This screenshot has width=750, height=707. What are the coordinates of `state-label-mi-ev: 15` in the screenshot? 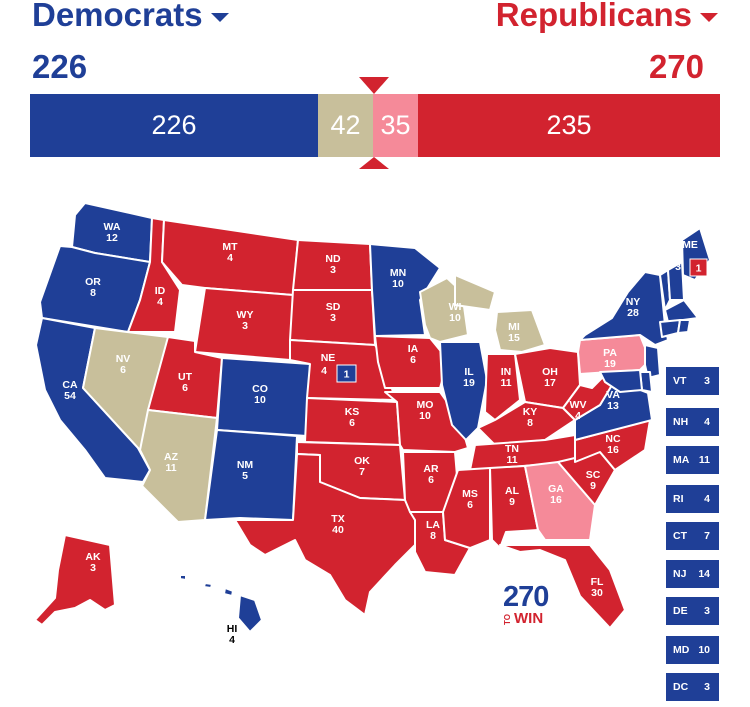 It's located at (514, 338).